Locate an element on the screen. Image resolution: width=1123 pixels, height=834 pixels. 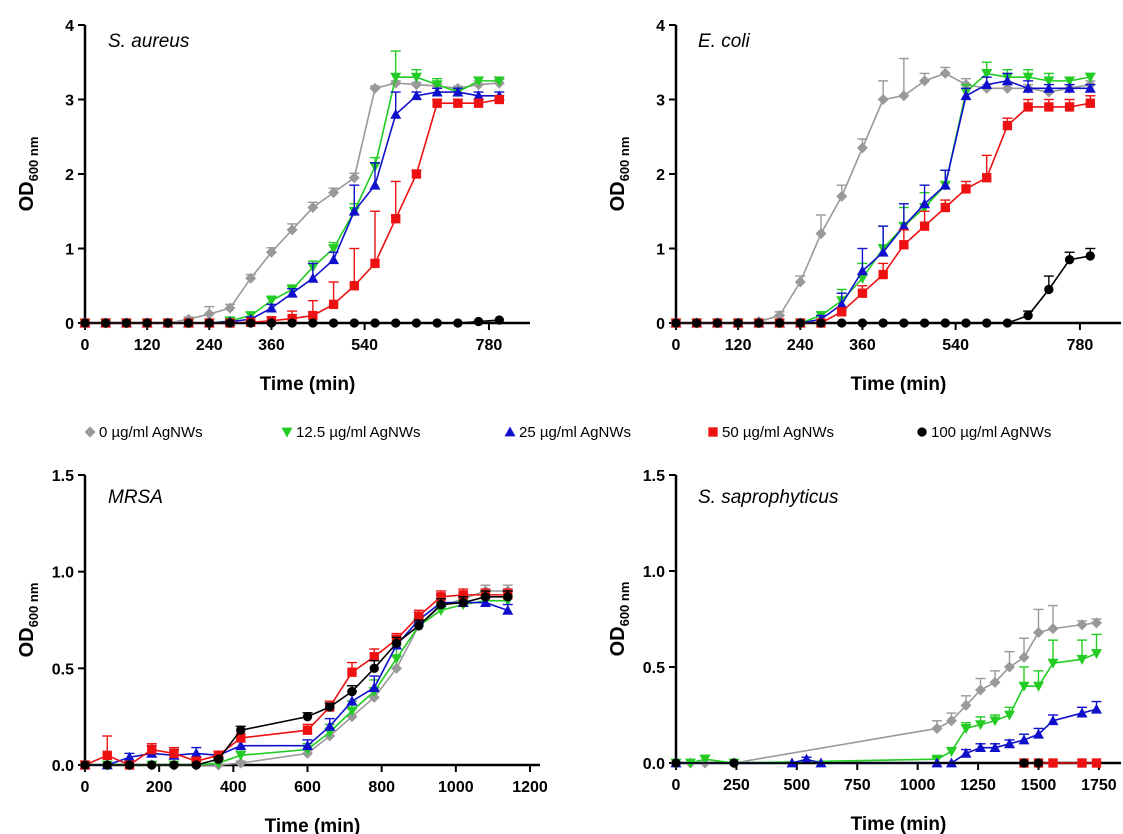
y-tick-label: 1 is located at coordinates (660, 250).